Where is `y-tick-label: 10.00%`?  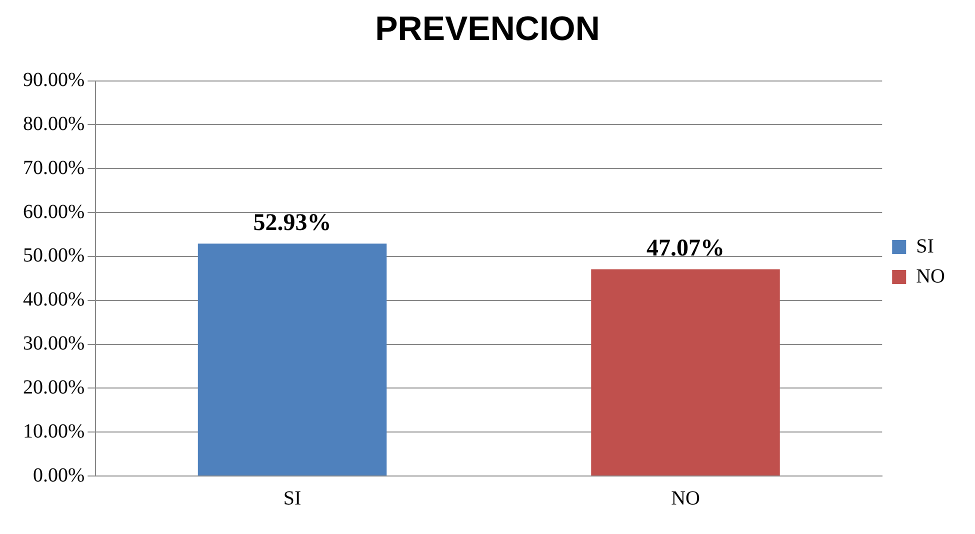 y-tick-label: 10.00% is located at coordinates (53, 431).